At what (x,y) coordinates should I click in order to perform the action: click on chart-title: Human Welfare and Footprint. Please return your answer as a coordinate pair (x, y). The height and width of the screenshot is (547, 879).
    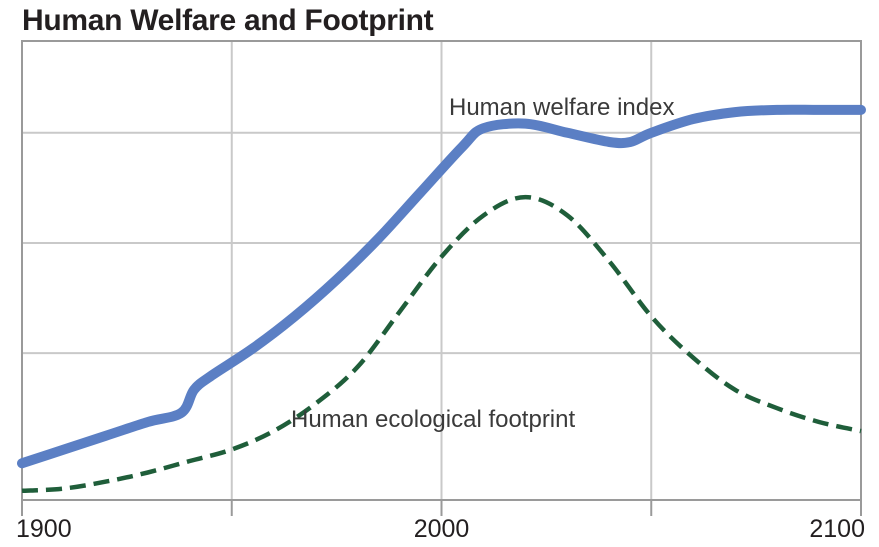
    Looking at the image, I should click on (228, 20).